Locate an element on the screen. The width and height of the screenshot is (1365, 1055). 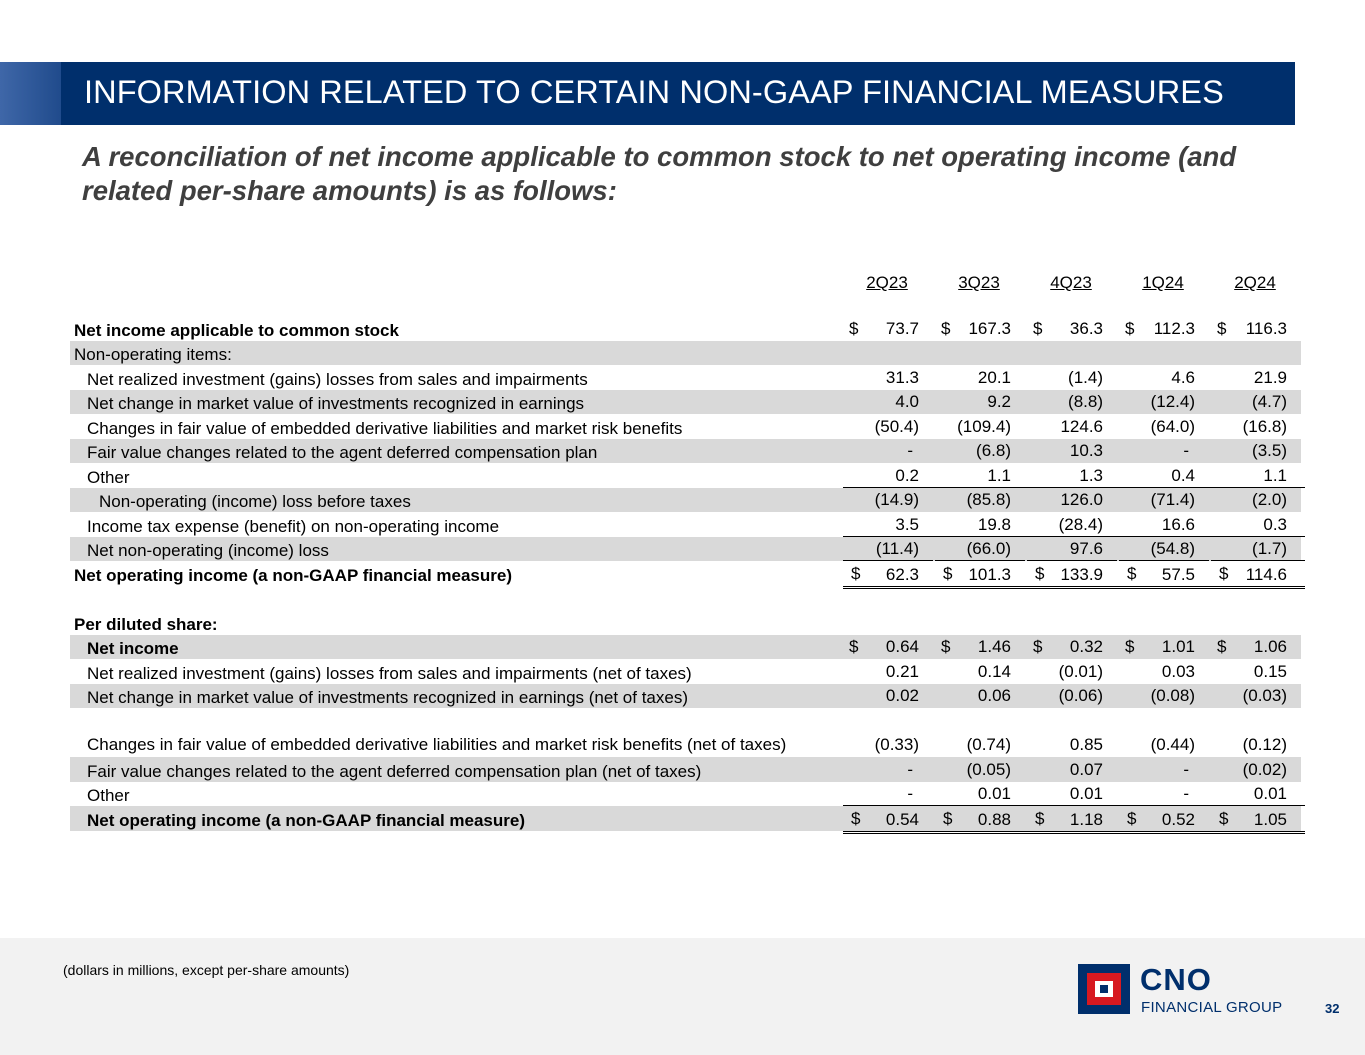
value-cell: 0.14 is located at coordinates (979, 671).